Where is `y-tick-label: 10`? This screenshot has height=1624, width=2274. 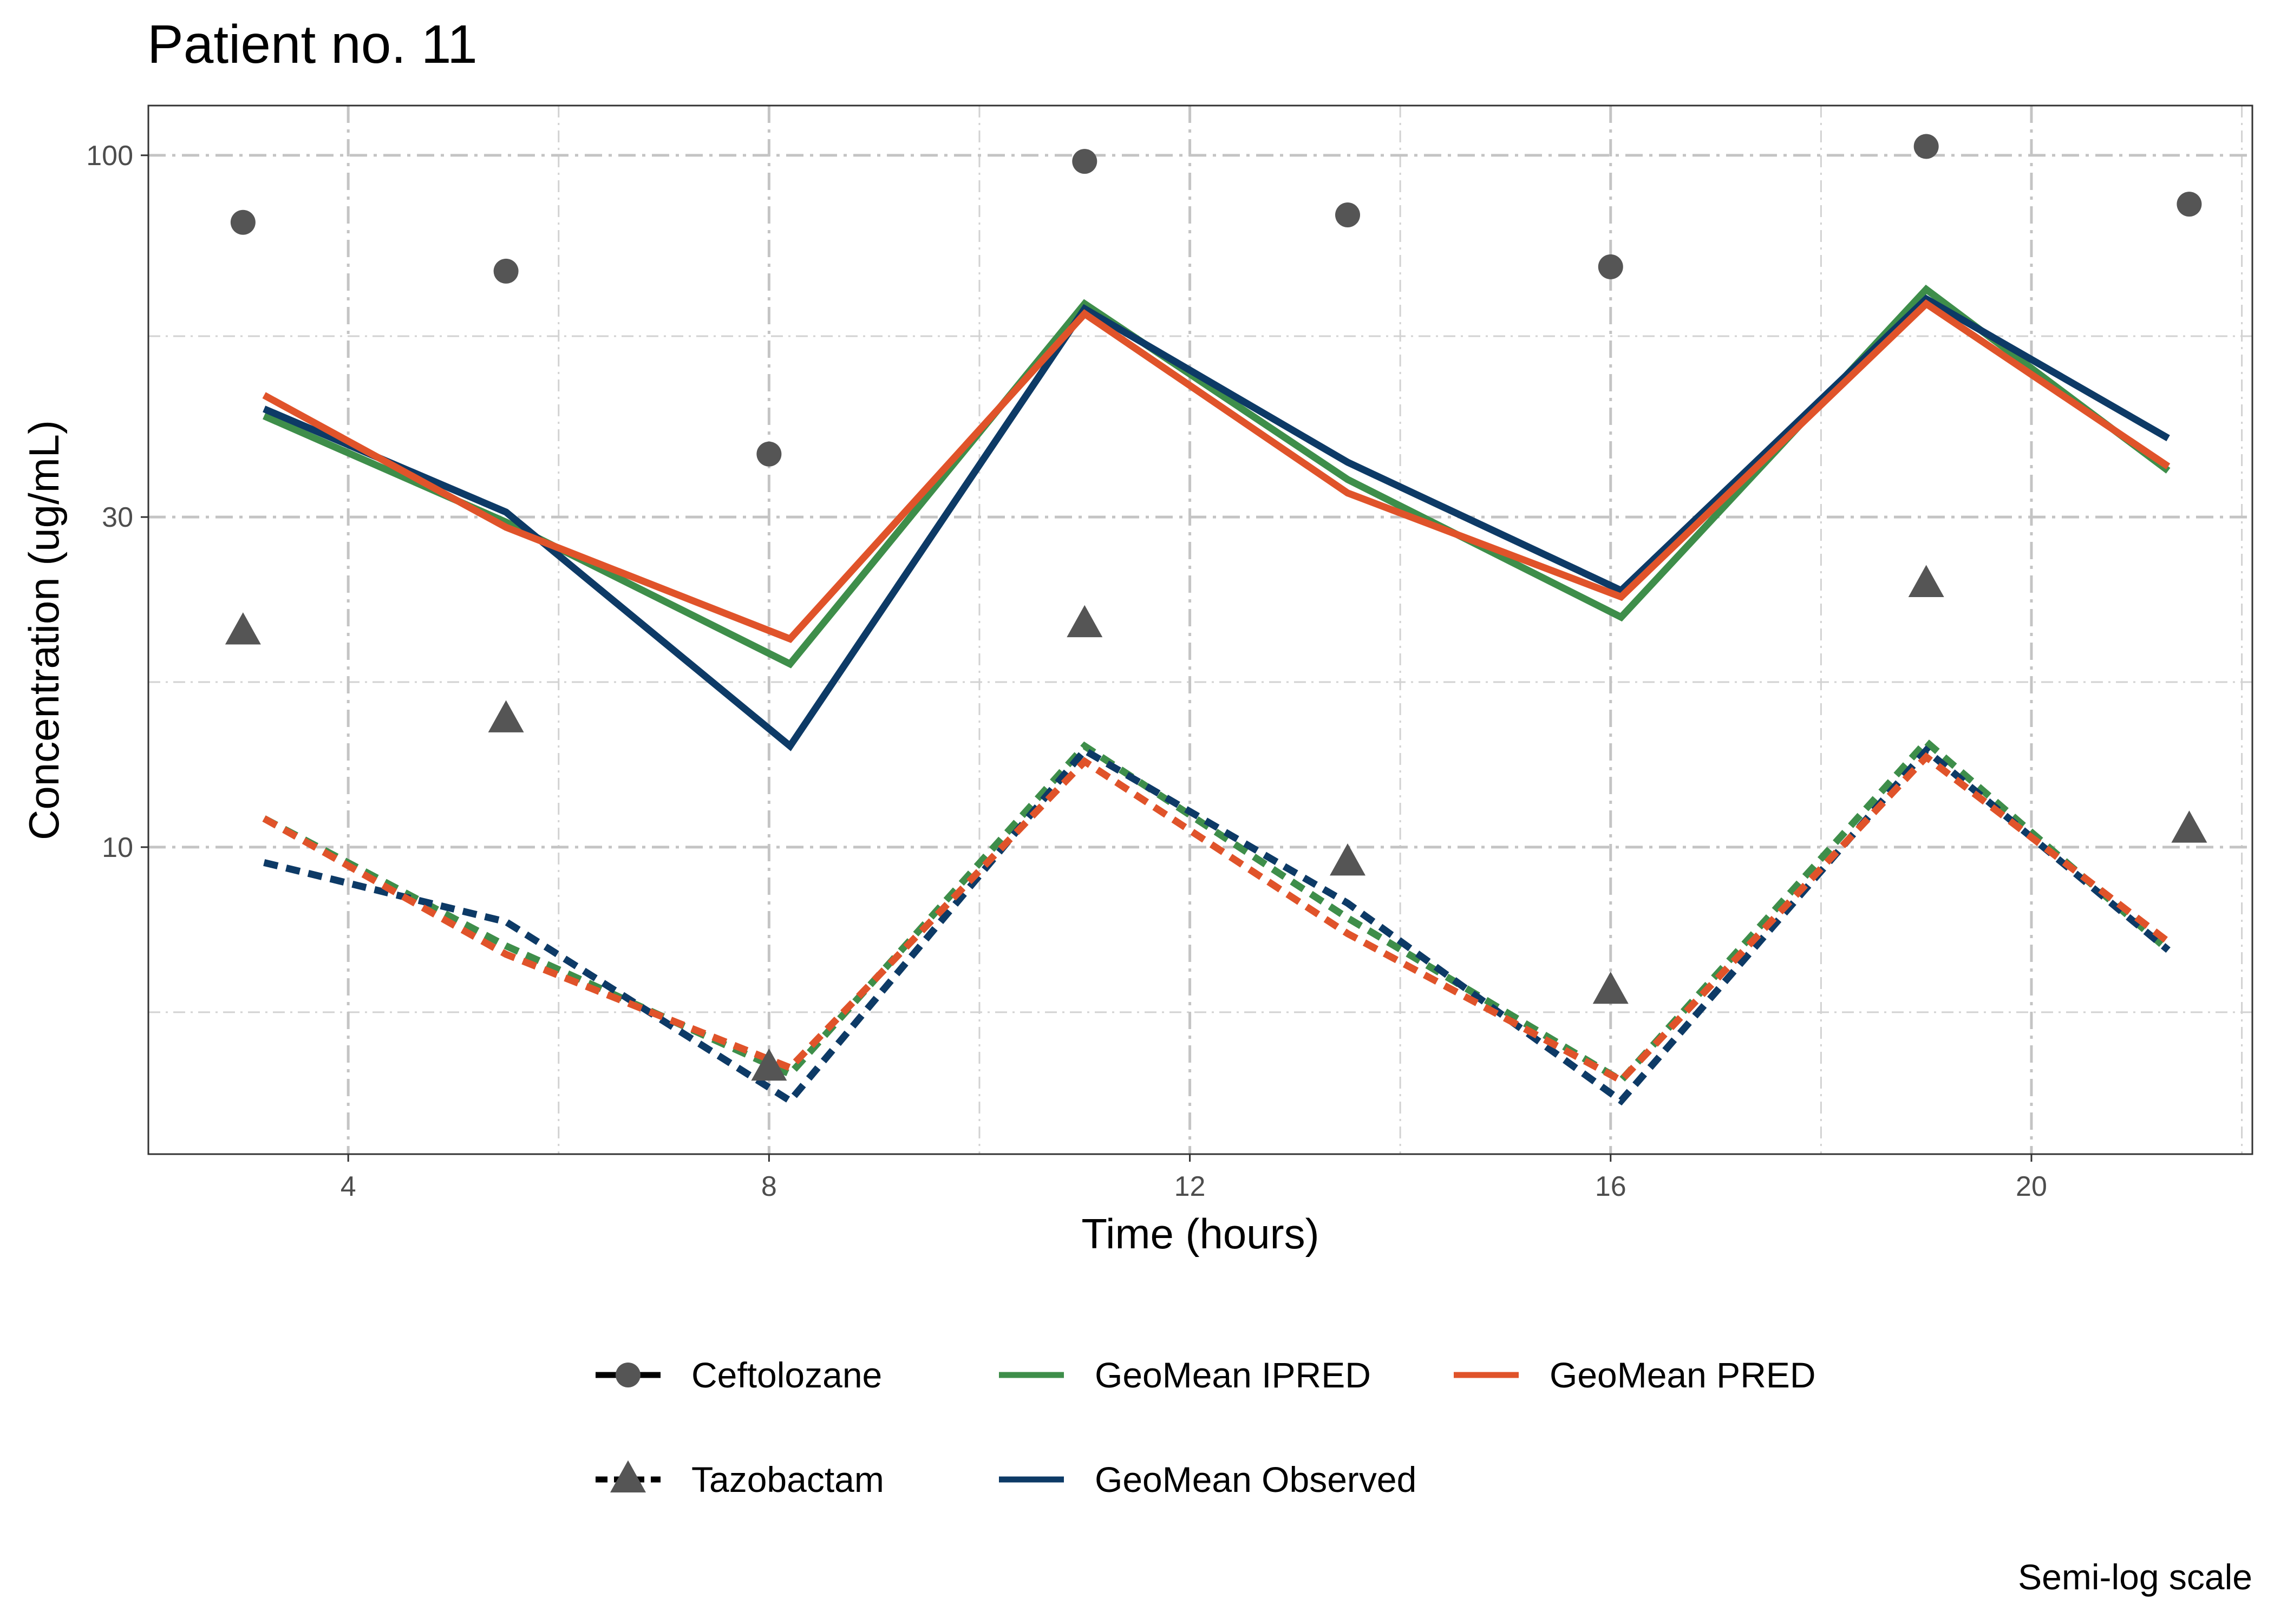 y-tick-label: 10 is located at coordinates (118, 848).